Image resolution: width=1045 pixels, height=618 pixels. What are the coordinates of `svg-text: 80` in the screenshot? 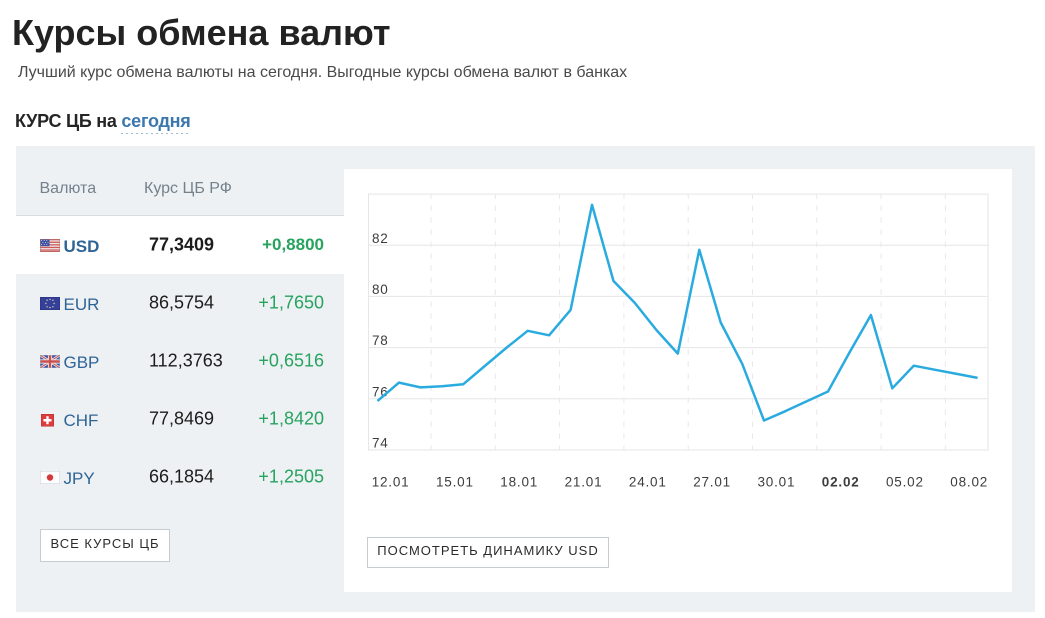 It's located at (380, 289).